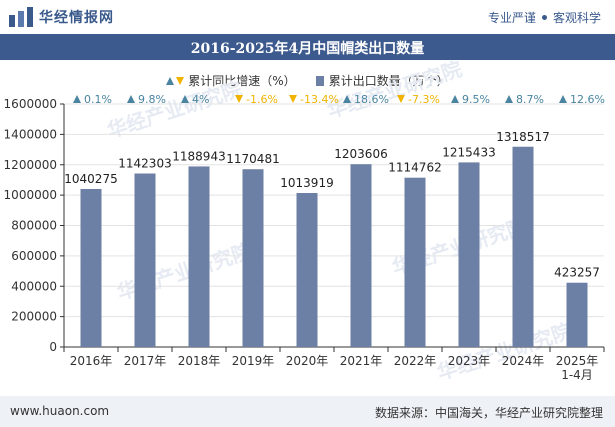  I want to click on footer-website: www.huaon.com, so click(60, 411).